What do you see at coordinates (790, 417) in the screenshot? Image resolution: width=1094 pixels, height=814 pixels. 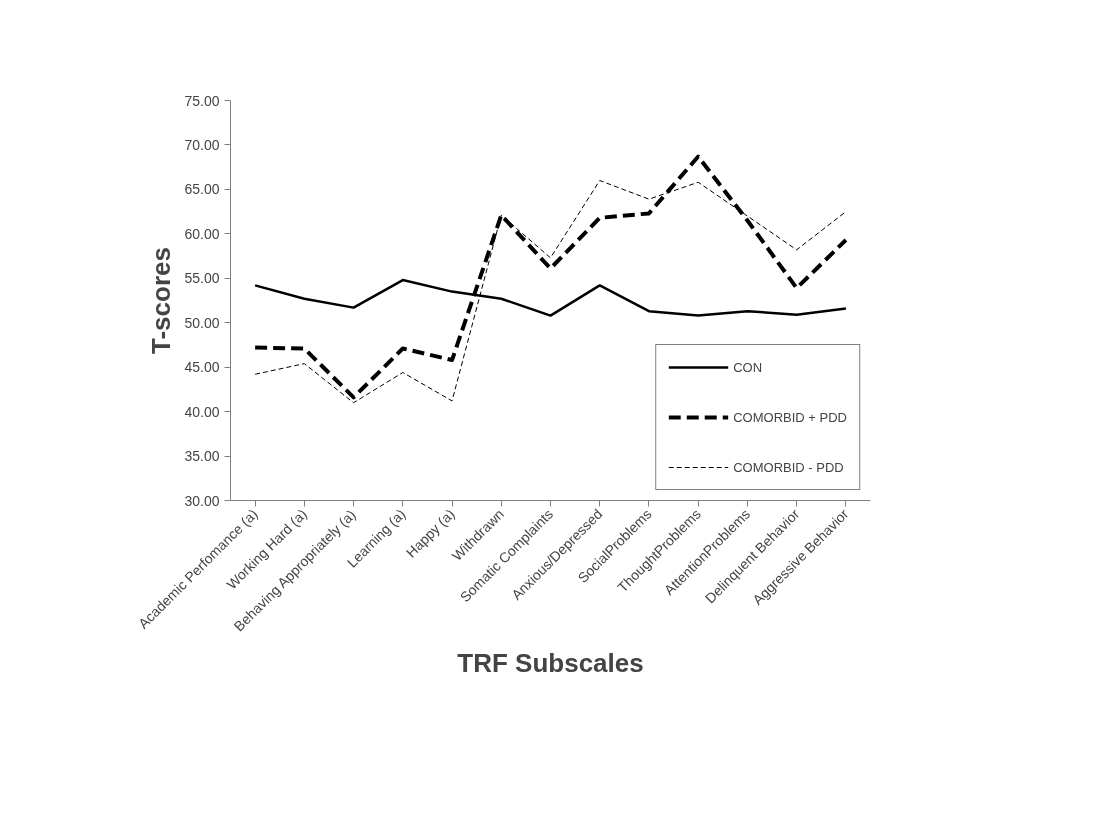 I see `legend-label: COMORBID + PDD` at bounding box center [790, 417].